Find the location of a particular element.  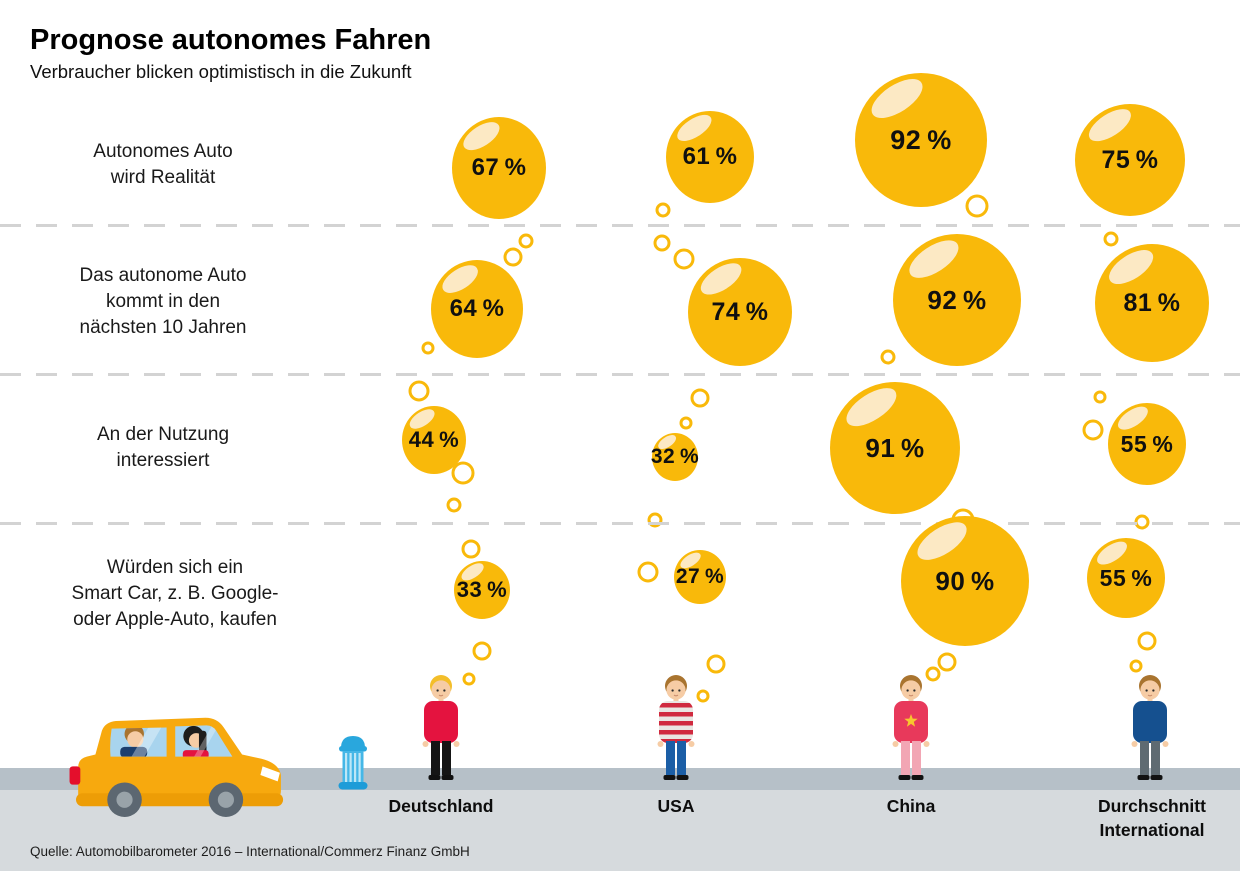

bubble-value-label: 44 % is located at coordinates (434, 439).